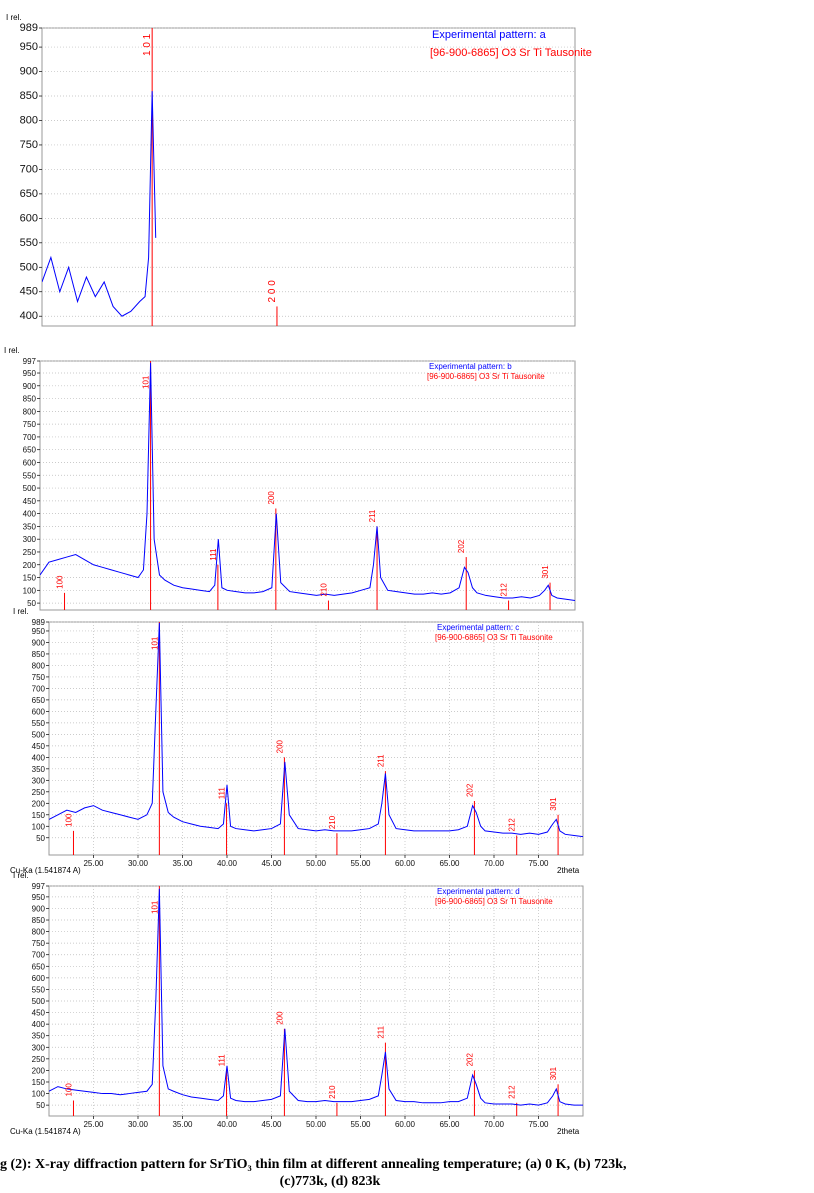  Describe the element at coordinates (478, 891) in the screenshot. I see `legend-entry: Experimental pattern: d` at that location.